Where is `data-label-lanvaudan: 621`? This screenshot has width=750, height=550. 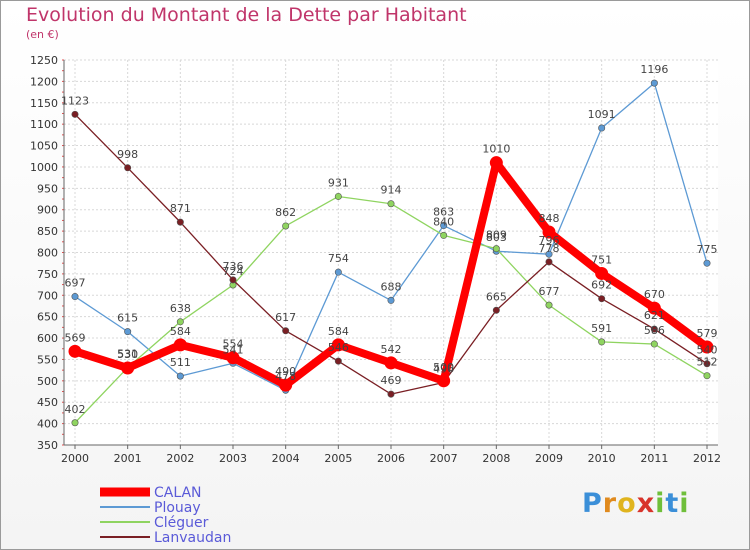
data-label-lanvaudan: 621 is located at coordinates (654, 315).